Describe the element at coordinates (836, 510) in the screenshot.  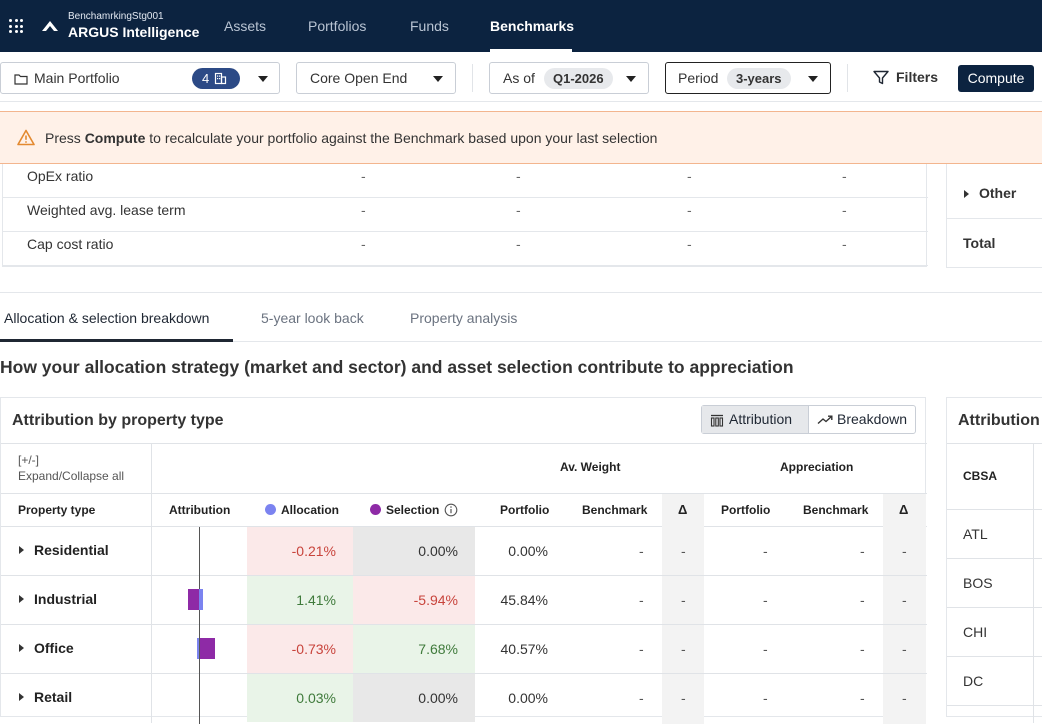
I see `column-header-benchmark-appreciation: Benchmark` at that location.